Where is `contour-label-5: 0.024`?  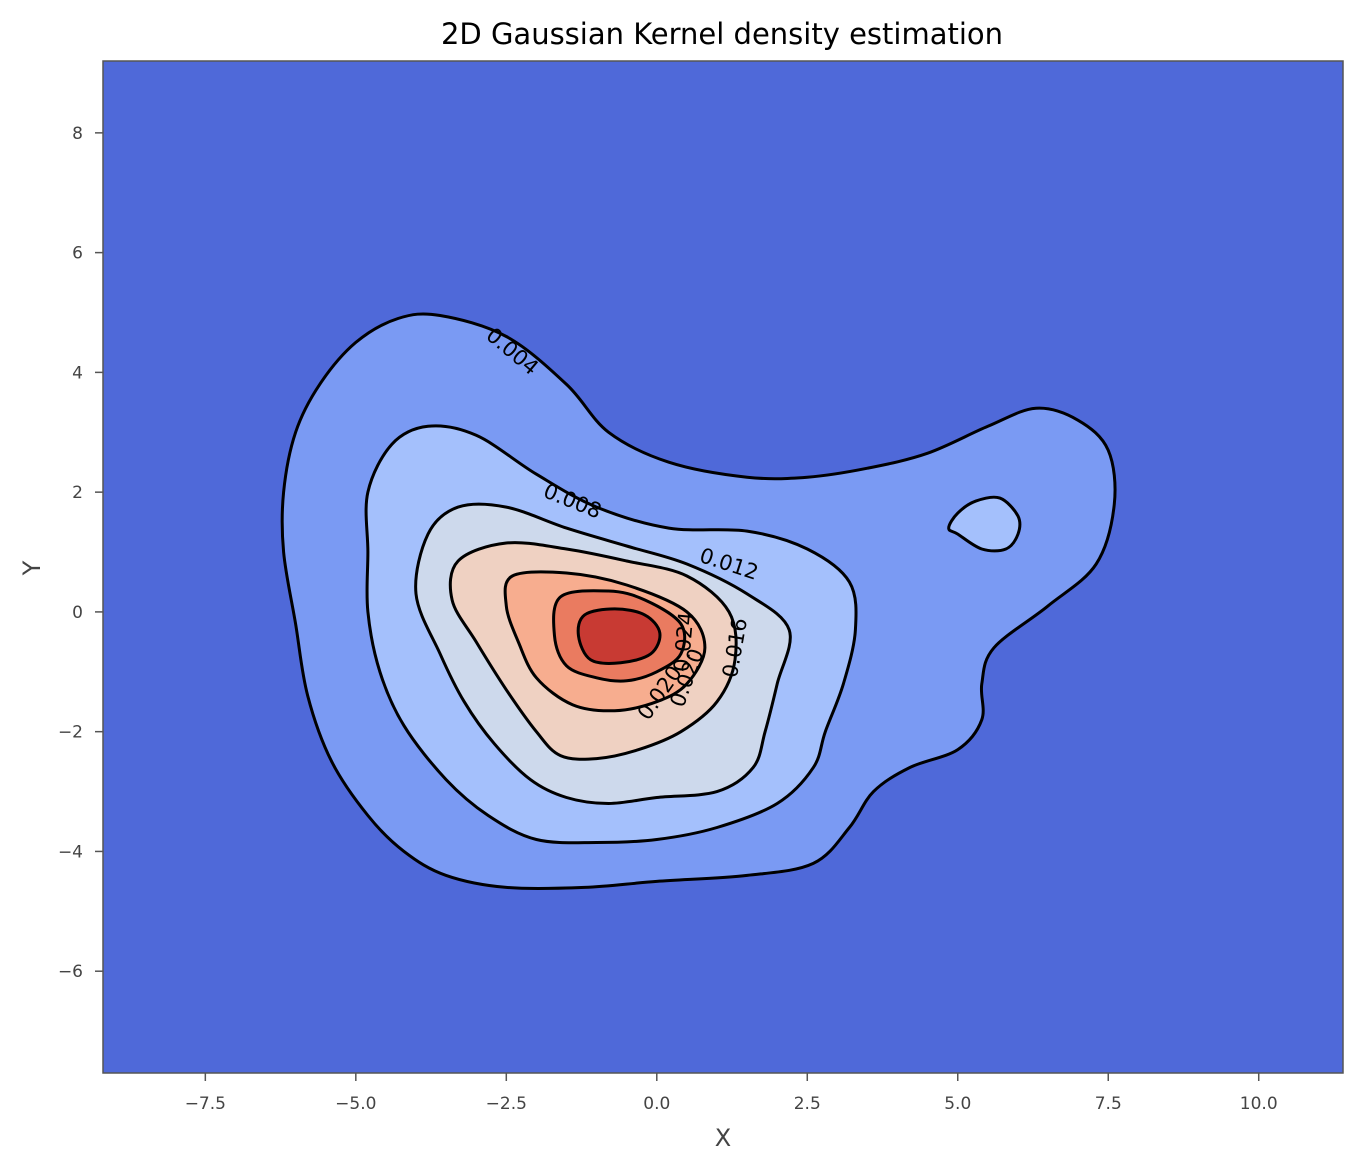 contour-label-5: 0.024 is located at coordinates (683, 642).